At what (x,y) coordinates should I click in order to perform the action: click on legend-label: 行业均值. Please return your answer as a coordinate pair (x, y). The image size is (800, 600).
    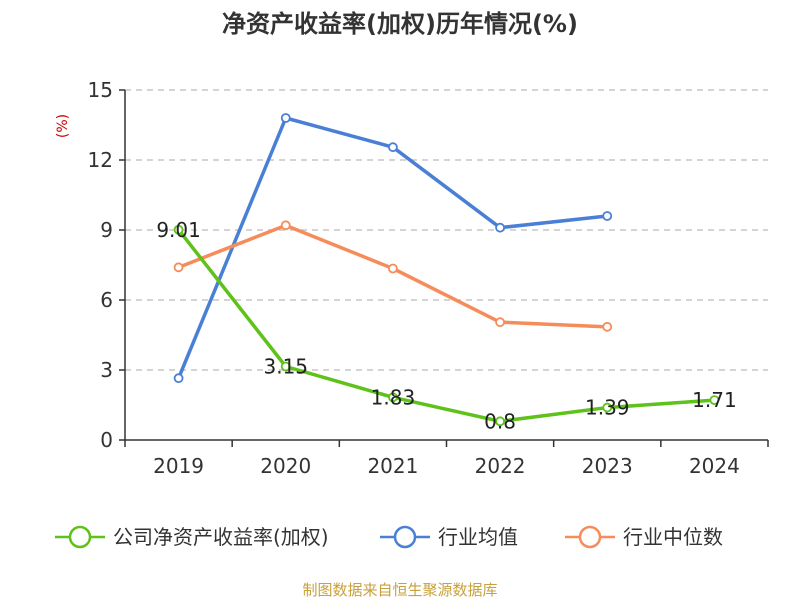
    Looking at the image, I should click on (478, 537).